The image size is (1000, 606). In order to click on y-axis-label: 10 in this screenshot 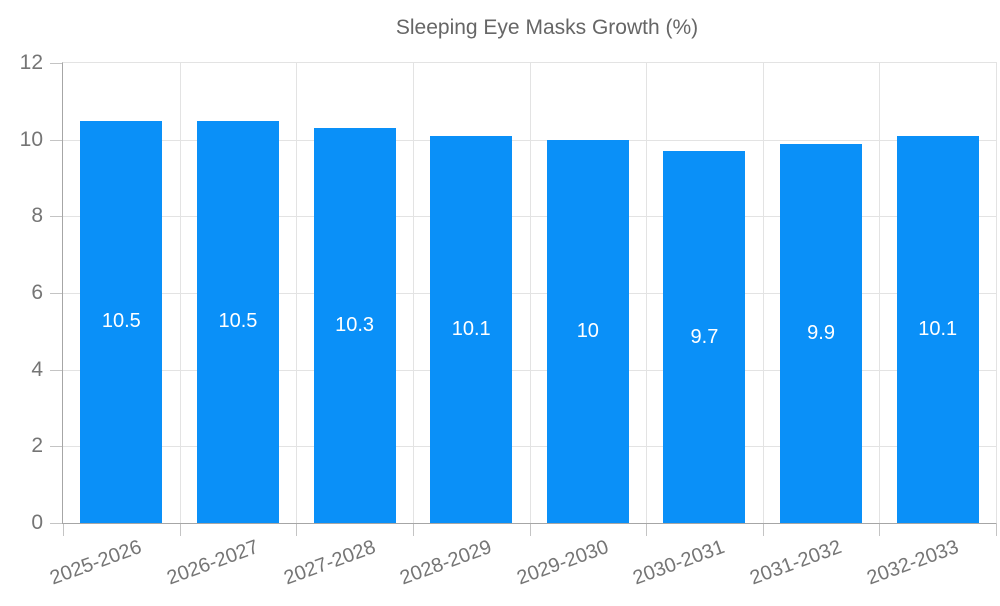, I will do `click(31, 139)`.